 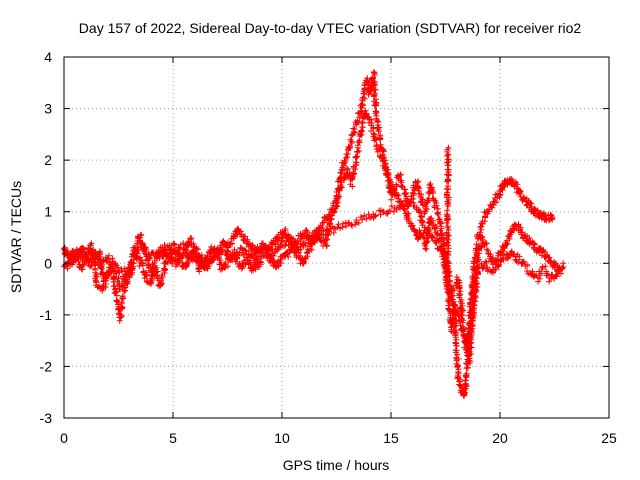 What do you see at coordinates (336, 465) in the screenshot?
I see `x-axis-label: GPS time / hours` at bounding box center [336, 465].